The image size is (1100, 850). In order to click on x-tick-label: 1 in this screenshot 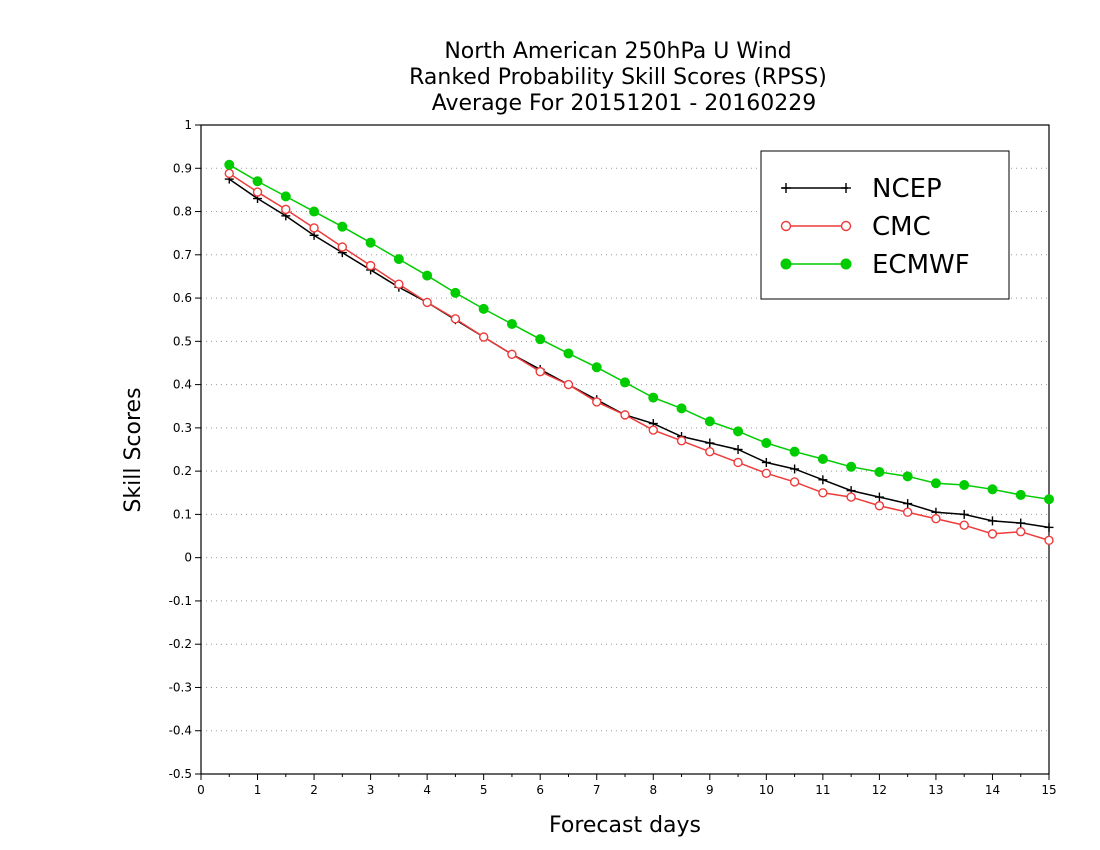, I will do `click(258, 790)`.